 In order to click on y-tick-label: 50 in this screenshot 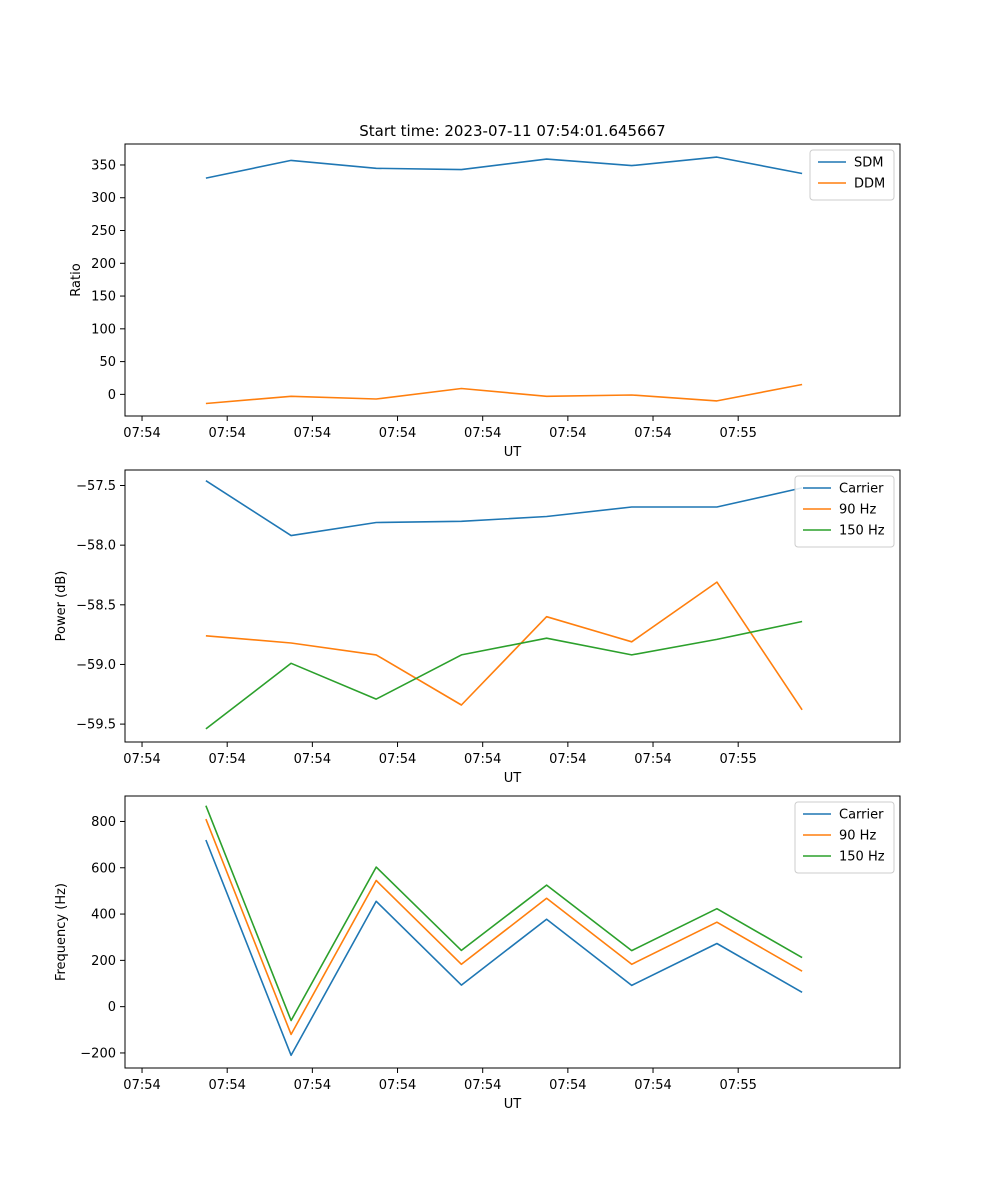, I will do `click(107, 362)`.